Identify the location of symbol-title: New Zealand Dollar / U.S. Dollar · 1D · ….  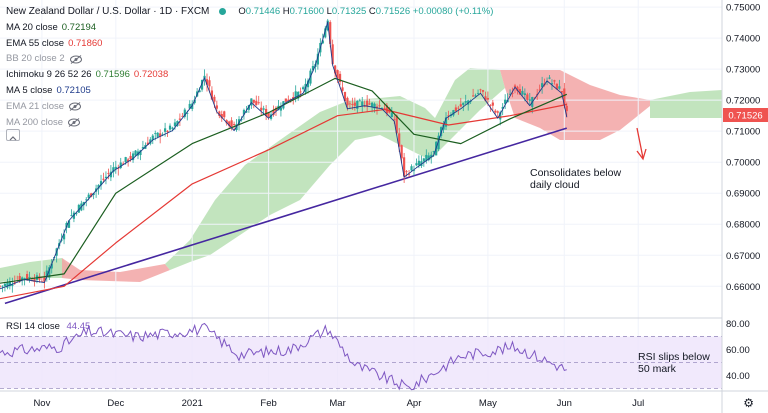
(108, 11).